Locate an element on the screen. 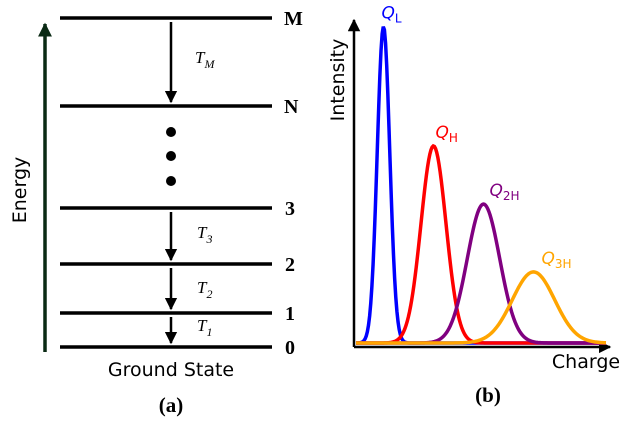  level-1-label: 1 is located at coordinates (290, 314).